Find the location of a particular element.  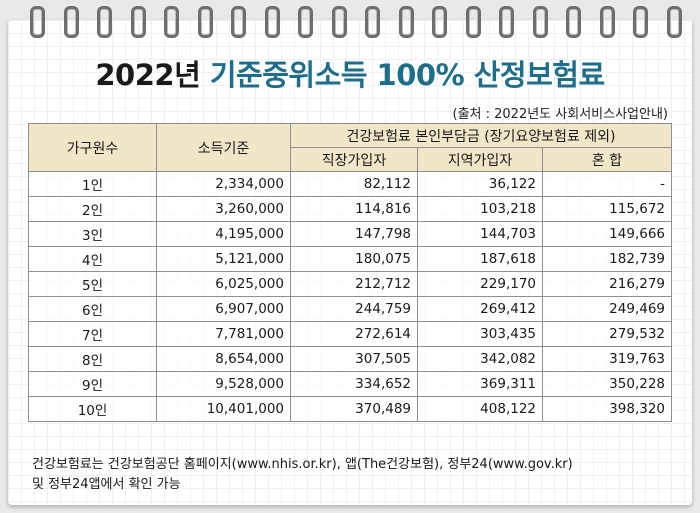

cell-regional: 408,122 is located at coordinates (480, 409).